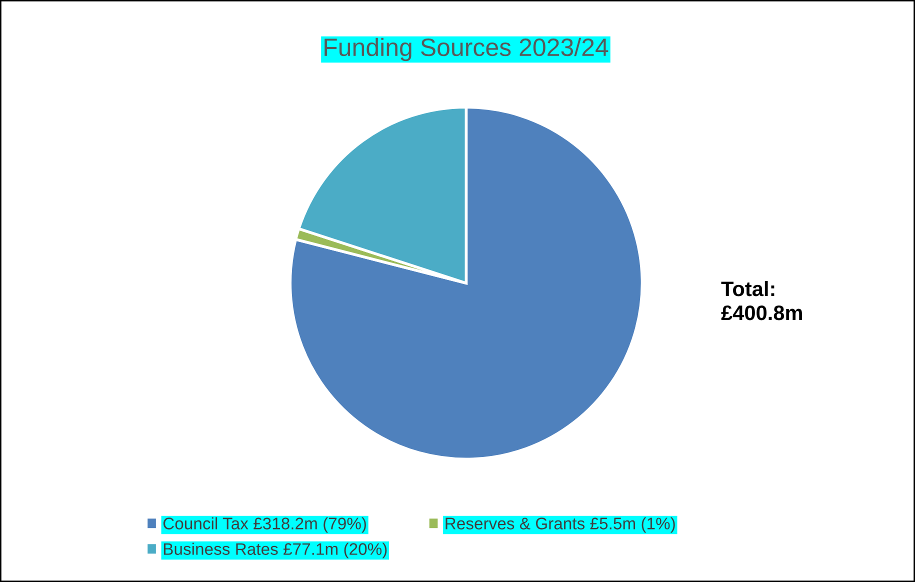 The image size is (915, 582). What do you see at coordinates (264, 525) in the screenshot?
I see `legend-label: Council Tax £318.2m (79%)` at bounding box center [264, 525].